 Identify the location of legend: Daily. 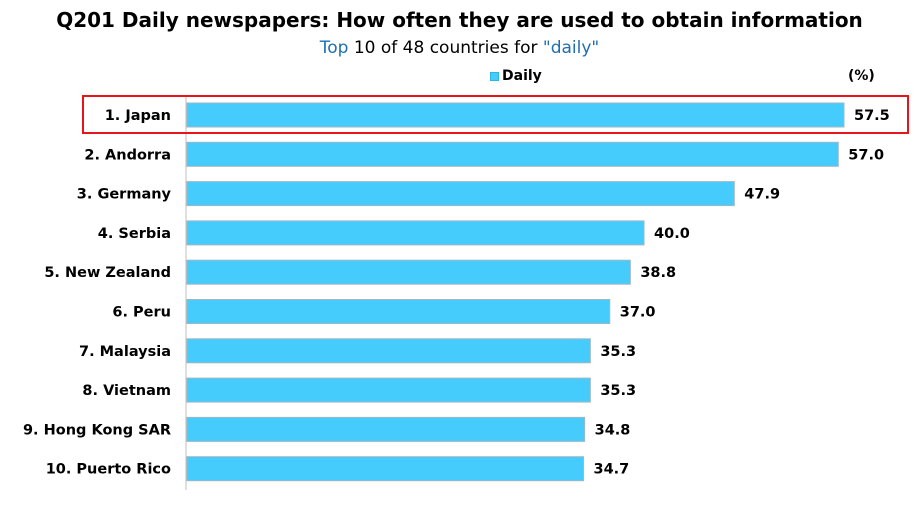
(516, 76).